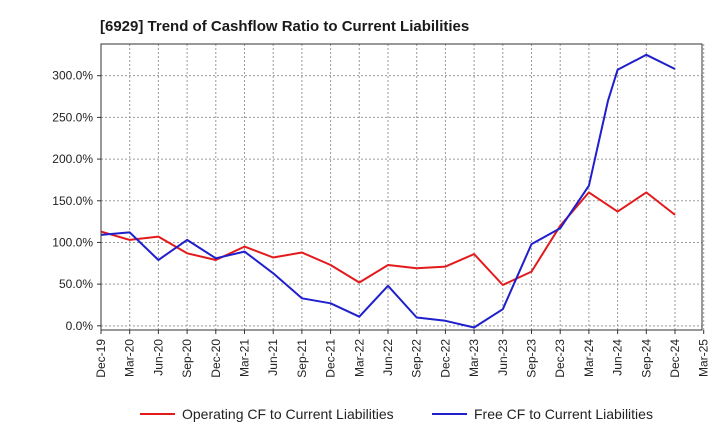 The height and width of the screenshot is (440, 720). I want to click on x-tick-label: Sep-21, so click(302, 358).